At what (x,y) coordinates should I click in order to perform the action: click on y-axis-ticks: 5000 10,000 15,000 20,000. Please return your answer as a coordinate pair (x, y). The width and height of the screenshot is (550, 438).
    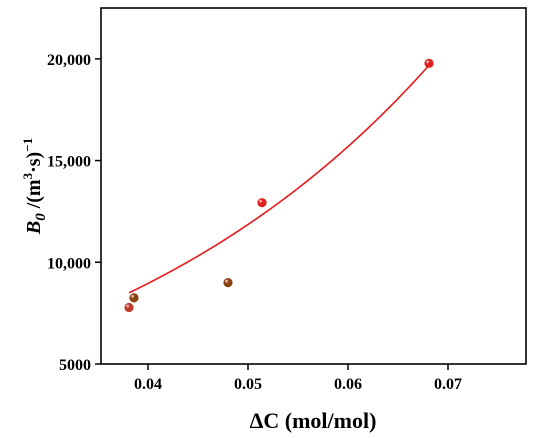
    Looking at the image, I should click on (74, 213).